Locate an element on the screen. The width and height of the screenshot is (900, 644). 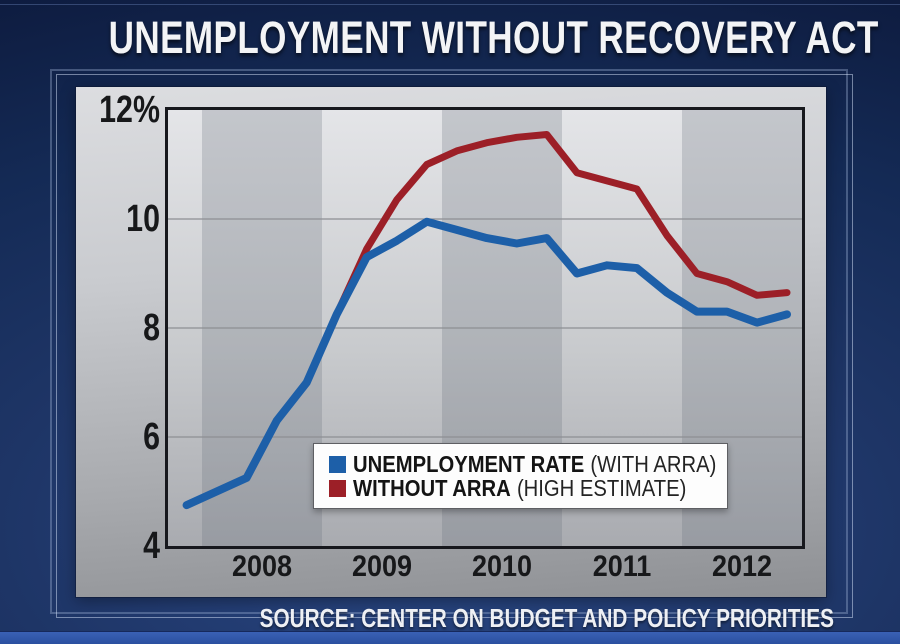
x-axis-label-2010: 2010 is located at coordinates (501, 566).